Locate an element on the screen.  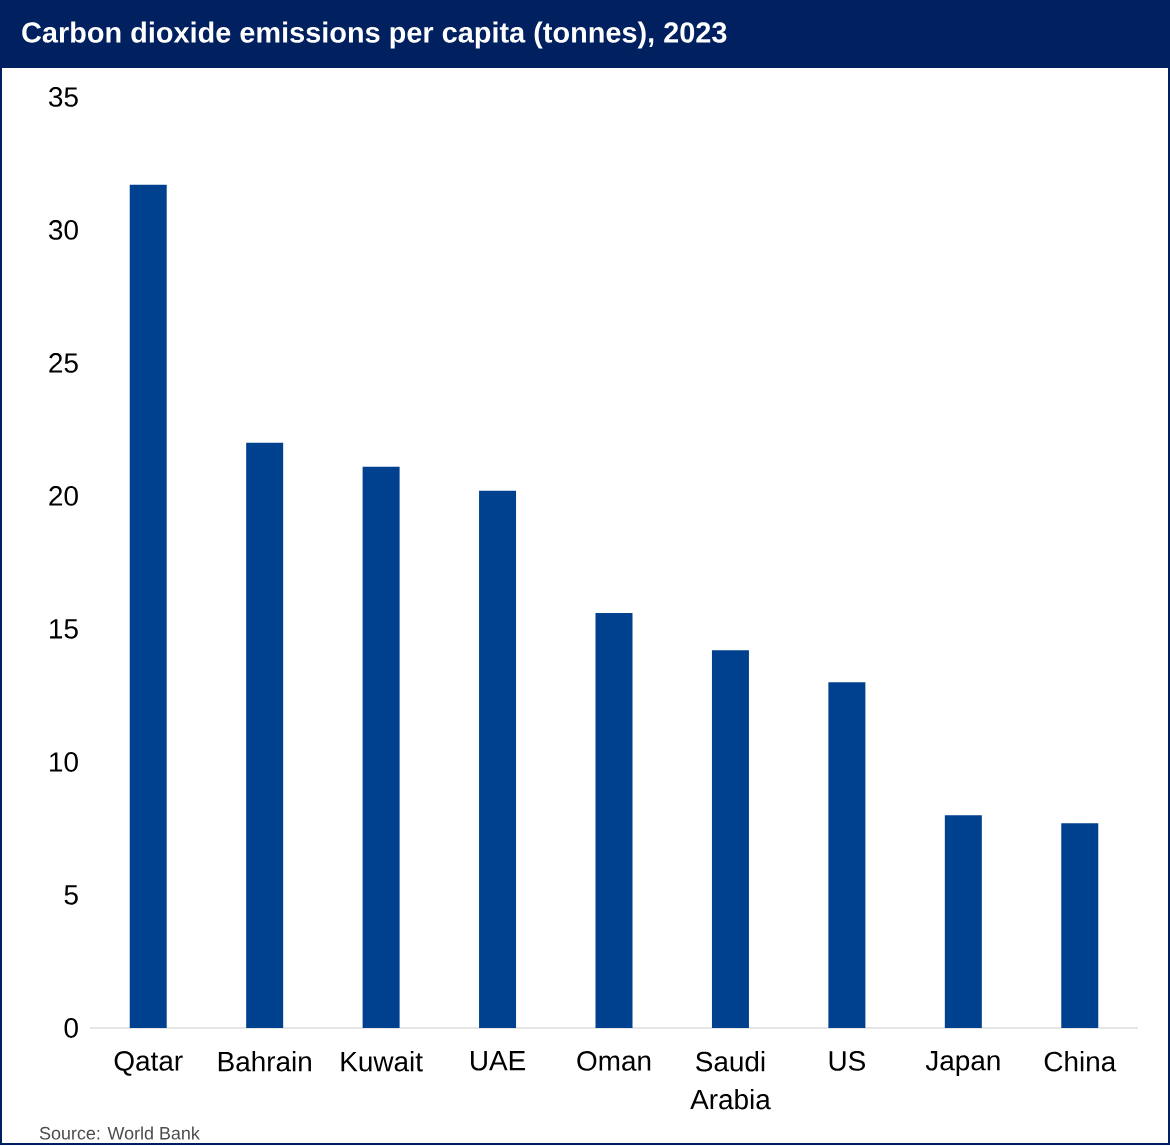
y-tick-label: 15 is located at coordinates (64, 629).